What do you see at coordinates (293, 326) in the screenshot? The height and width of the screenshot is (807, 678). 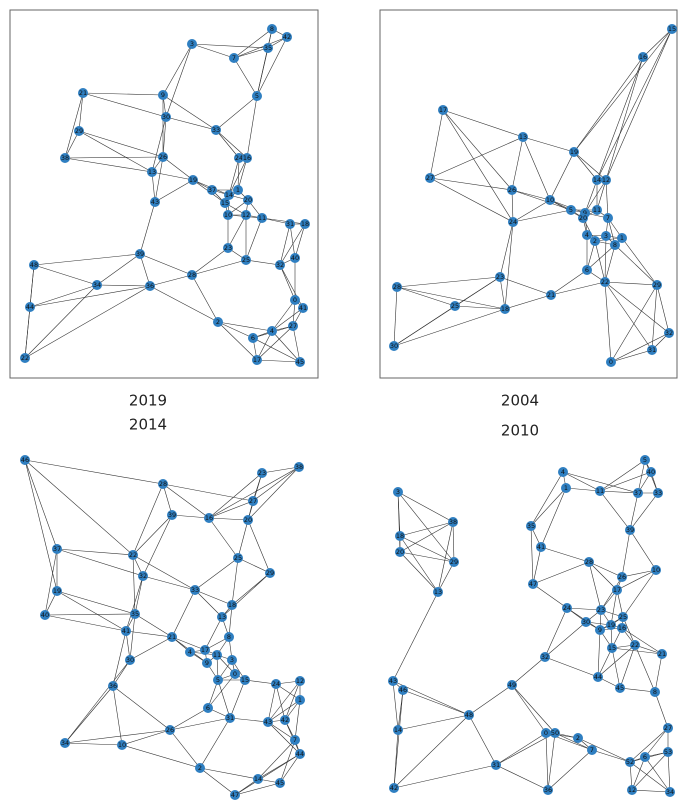 I see `node-label: 27` at bounding box center [293, 326].